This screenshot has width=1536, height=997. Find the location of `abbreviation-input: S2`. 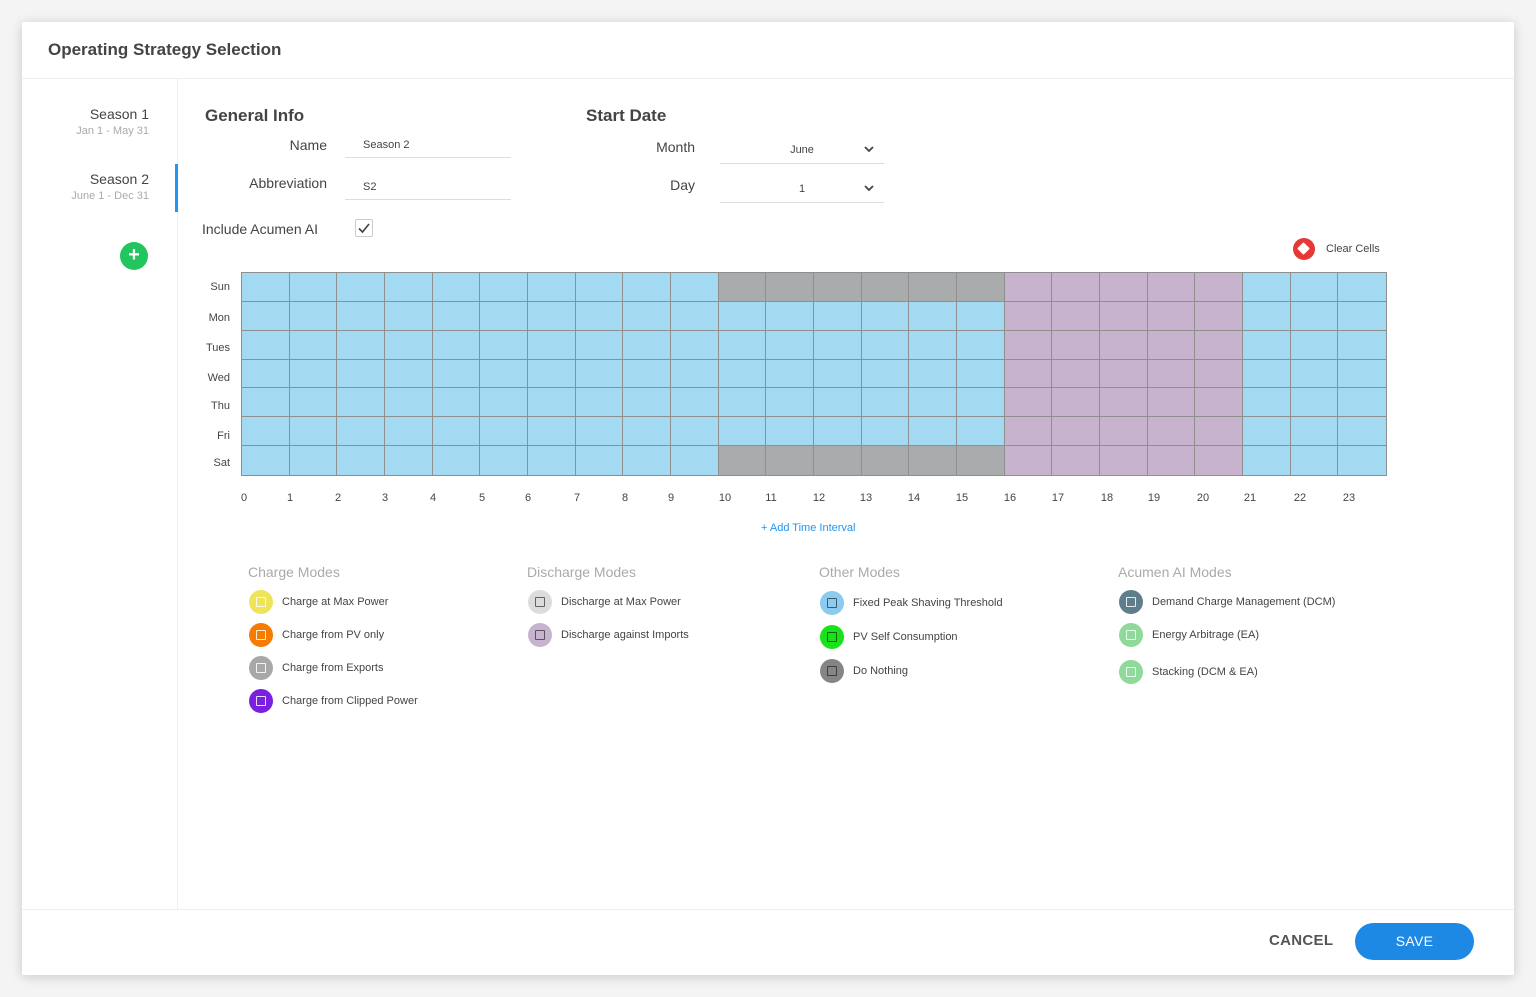

abbreviation-input: S2 is located at coordinates (428, 190).